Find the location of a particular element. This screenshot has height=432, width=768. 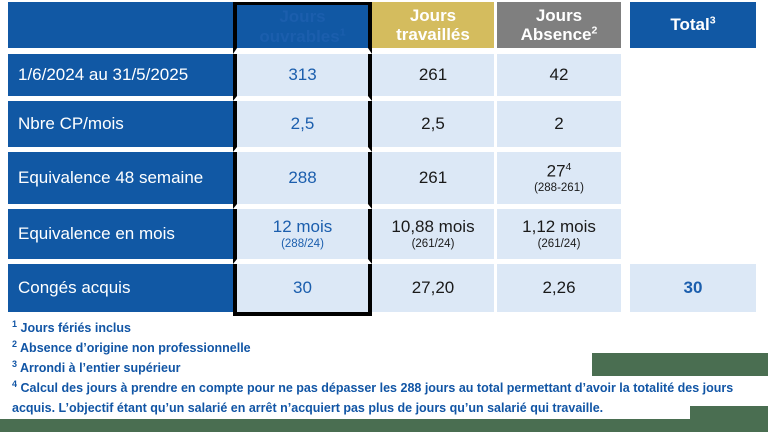

cell-mois-ouvrables: 12 mois (288/24) is located at coordinates (302, 236).